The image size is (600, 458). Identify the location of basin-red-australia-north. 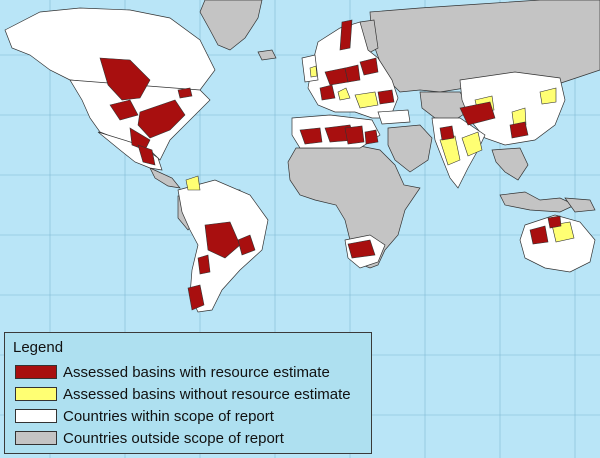
(554, 222).